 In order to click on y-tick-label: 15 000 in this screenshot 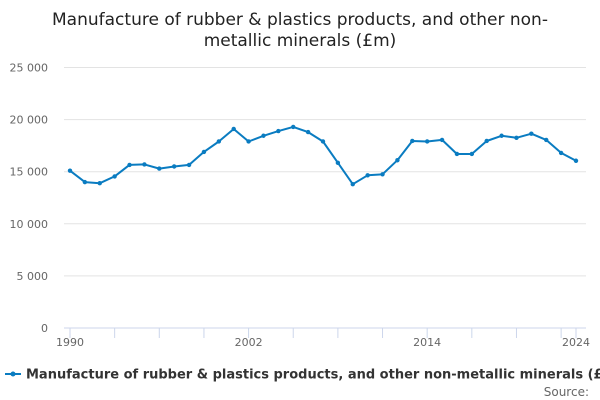, I will do `click(29, 172)`.